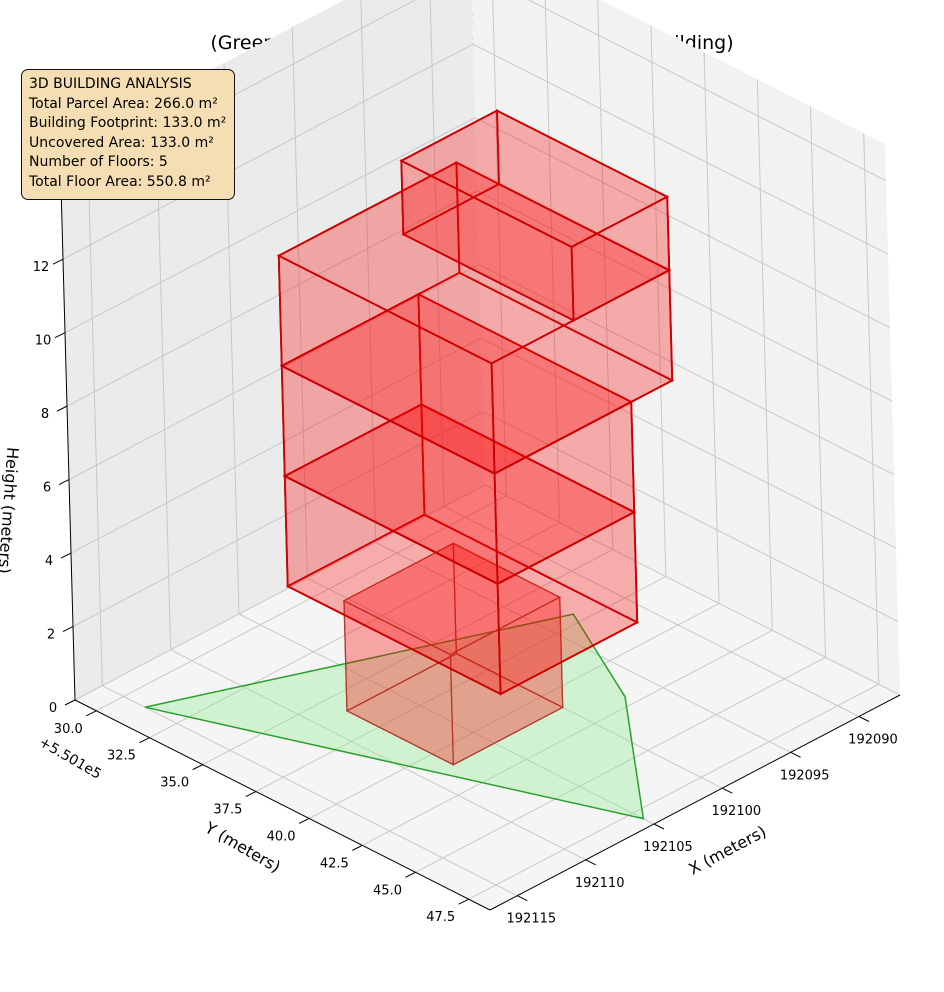  I want to click on z-tick-label-0: 0, so click(53, 708).